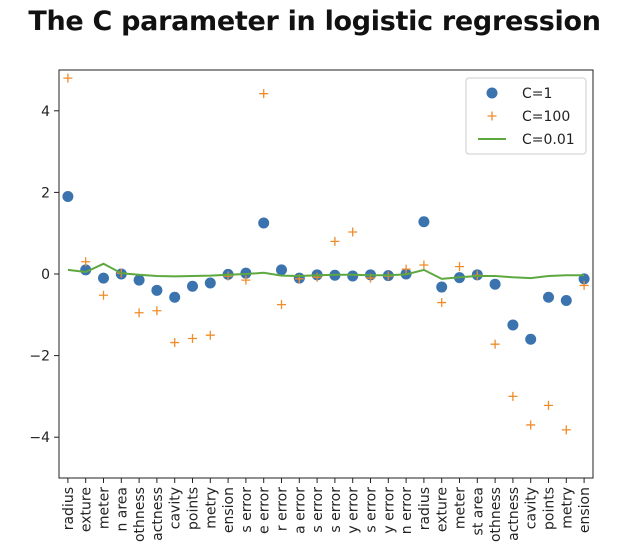 This screenshot has height=548, width=629. What do you see at coordinates (265, 510) in the screenshot?
I see `x-tick-label: e error` at bounding box center [265, 510].